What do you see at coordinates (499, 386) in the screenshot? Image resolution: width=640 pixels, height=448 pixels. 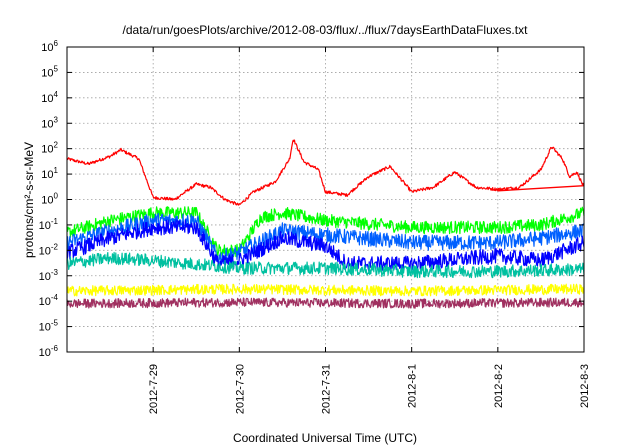 I see `x-tick-label: 2012-8-2` at bounding box center [499, 386].